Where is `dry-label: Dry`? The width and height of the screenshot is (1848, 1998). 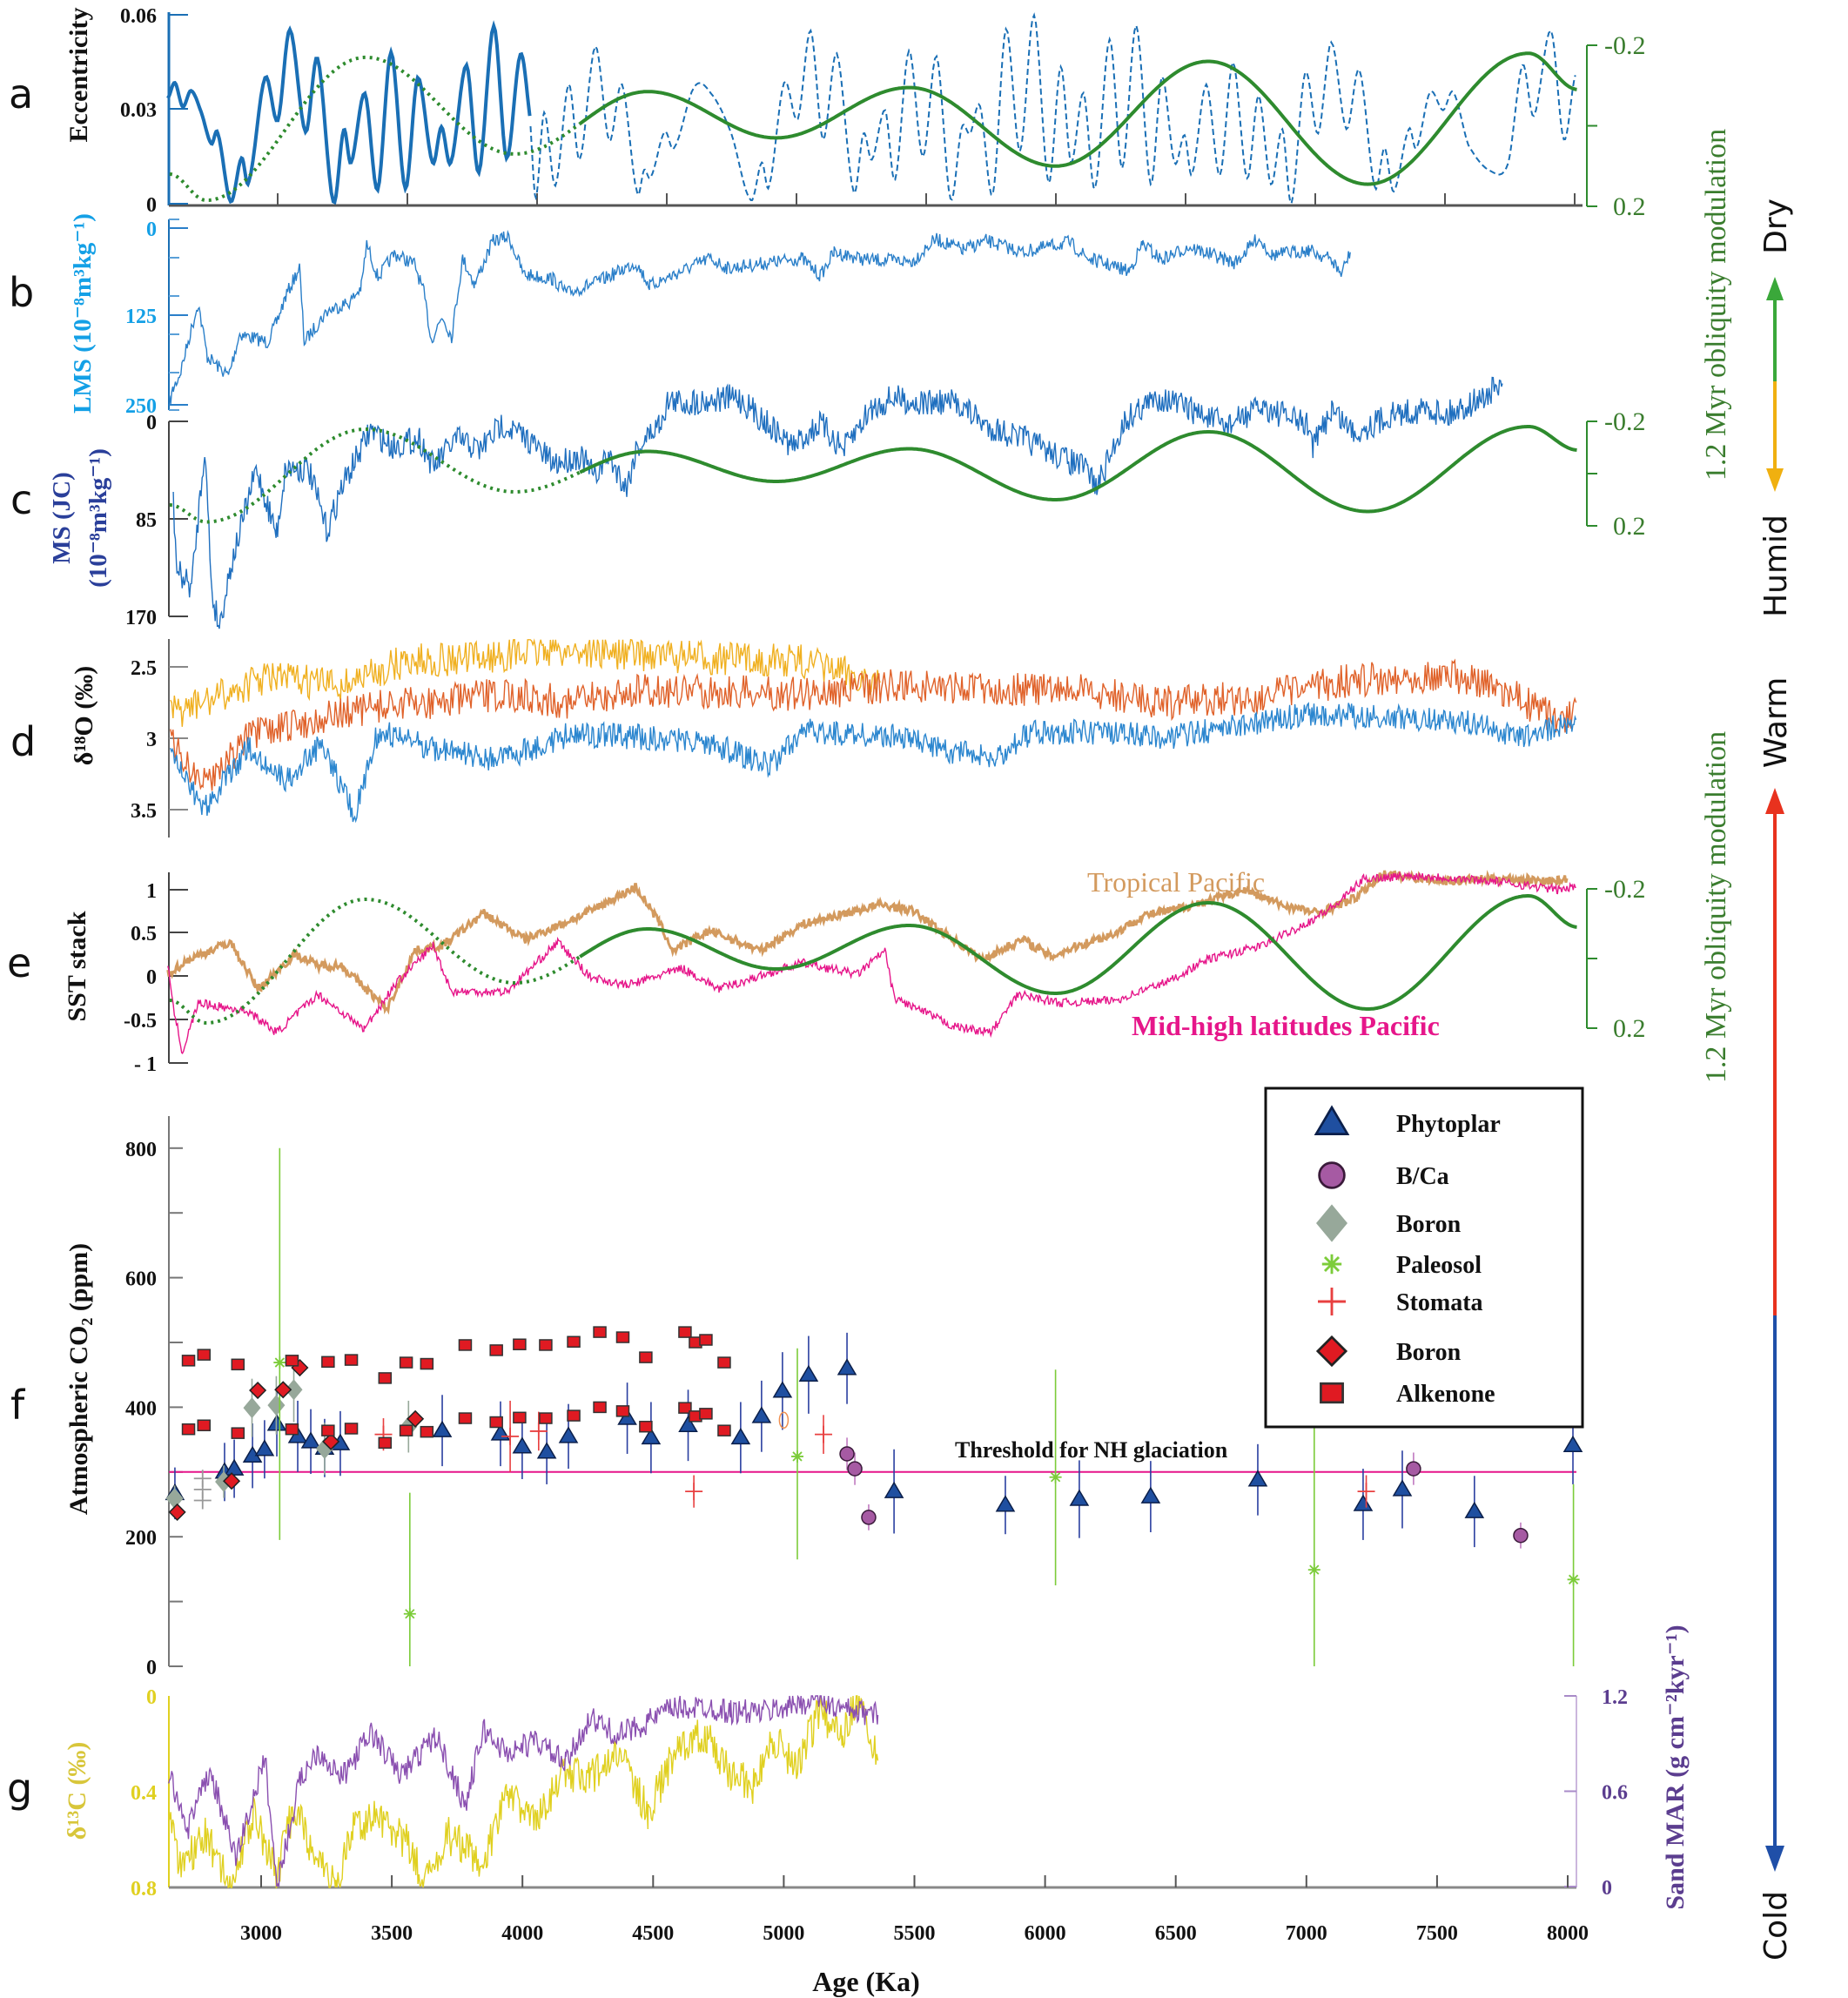
dry-label: Dry is located at coordinates (1776, 226).